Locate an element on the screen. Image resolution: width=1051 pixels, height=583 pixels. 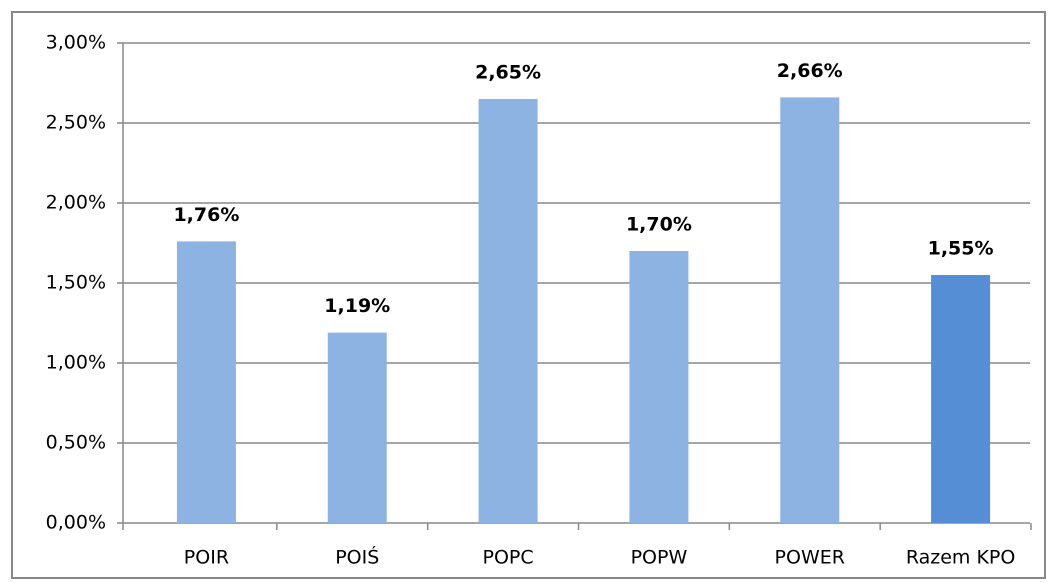
y-tick-label: 0,00% is located at coordinates (76, 523).